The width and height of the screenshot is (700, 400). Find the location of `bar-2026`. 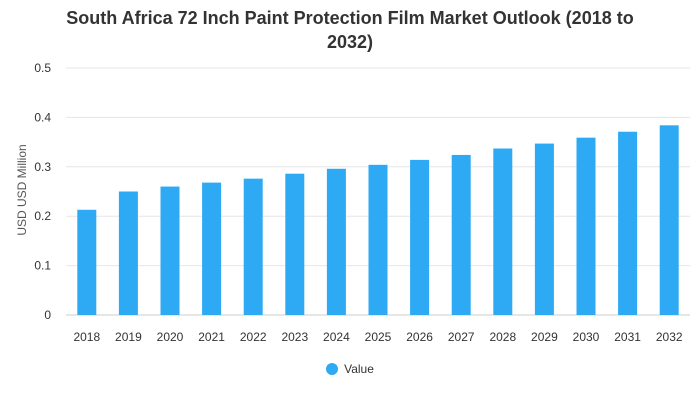

bar-2026 is located at coordinates (420, 237).